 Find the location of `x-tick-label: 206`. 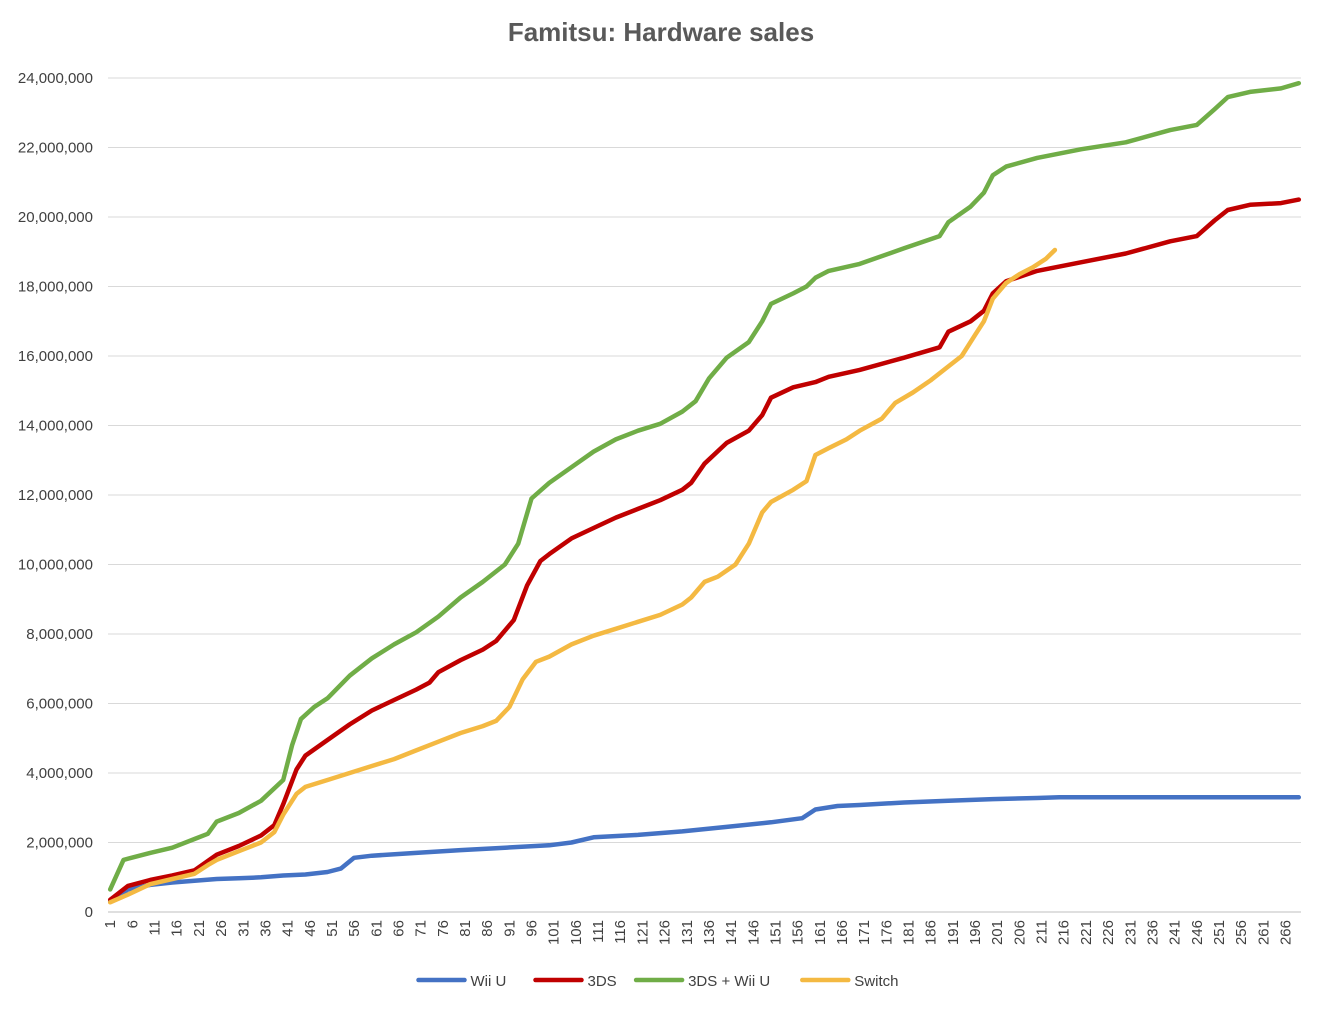

x-tick-label: 206 is located at coordinates (1019, 932).